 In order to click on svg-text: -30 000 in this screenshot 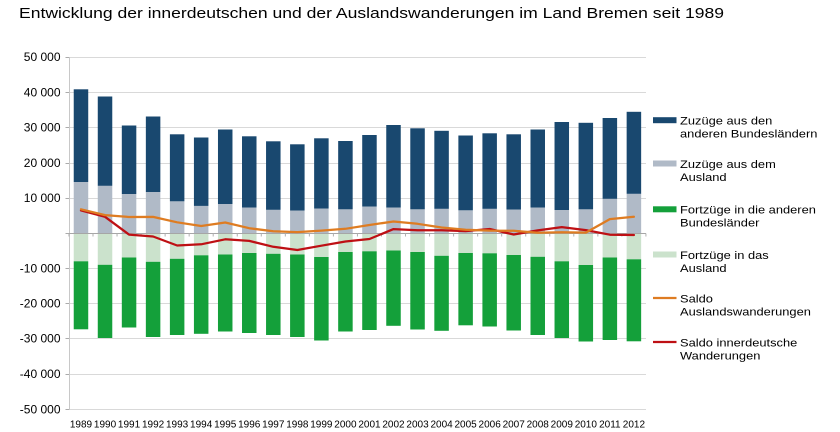, I will do `click(40, 338)`.